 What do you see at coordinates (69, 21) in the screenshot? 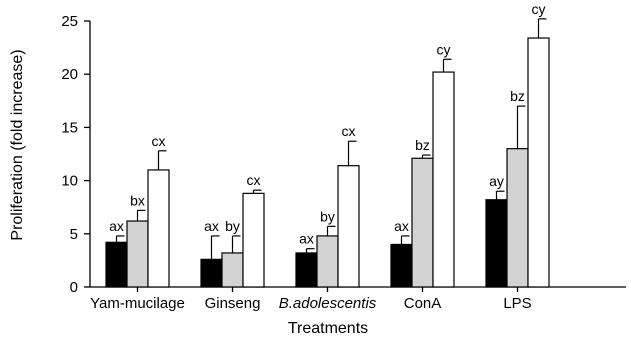
I see `y-tick-label: 25` at bounding box center [69, 21].